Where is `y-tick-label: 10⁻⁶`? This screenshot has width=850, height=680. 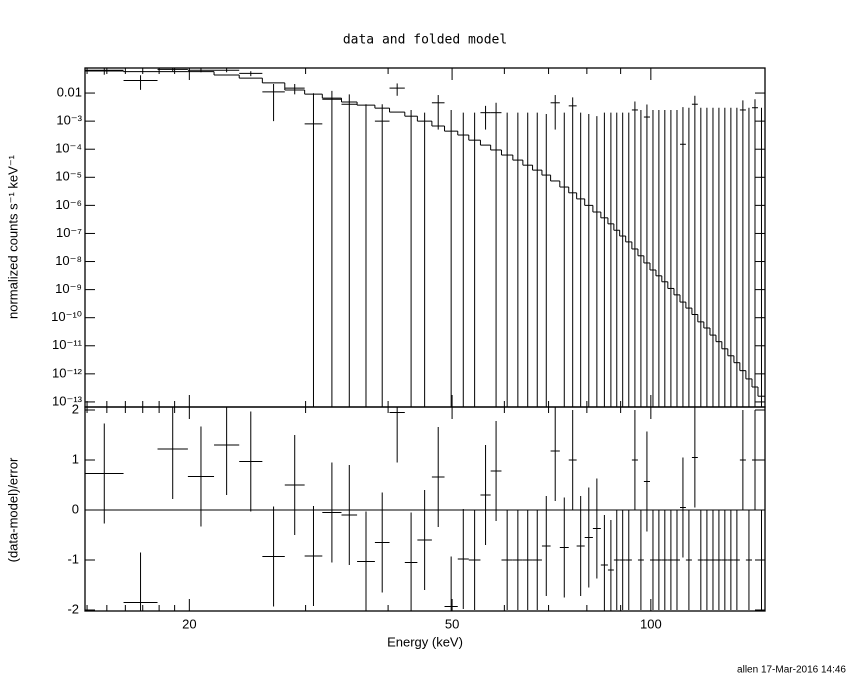 y-tick-label: 10⁻⁶ is located at coordinates (68, 204).